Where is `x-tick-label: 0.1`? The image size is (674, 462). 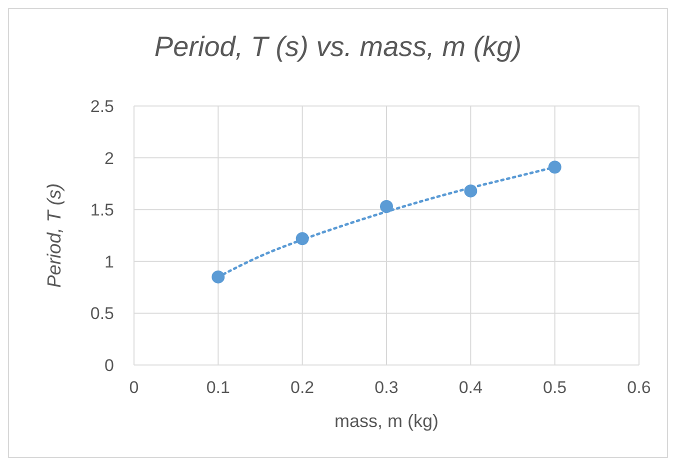
x-tick-label: 0.1 is located at coordinates (218, 388).